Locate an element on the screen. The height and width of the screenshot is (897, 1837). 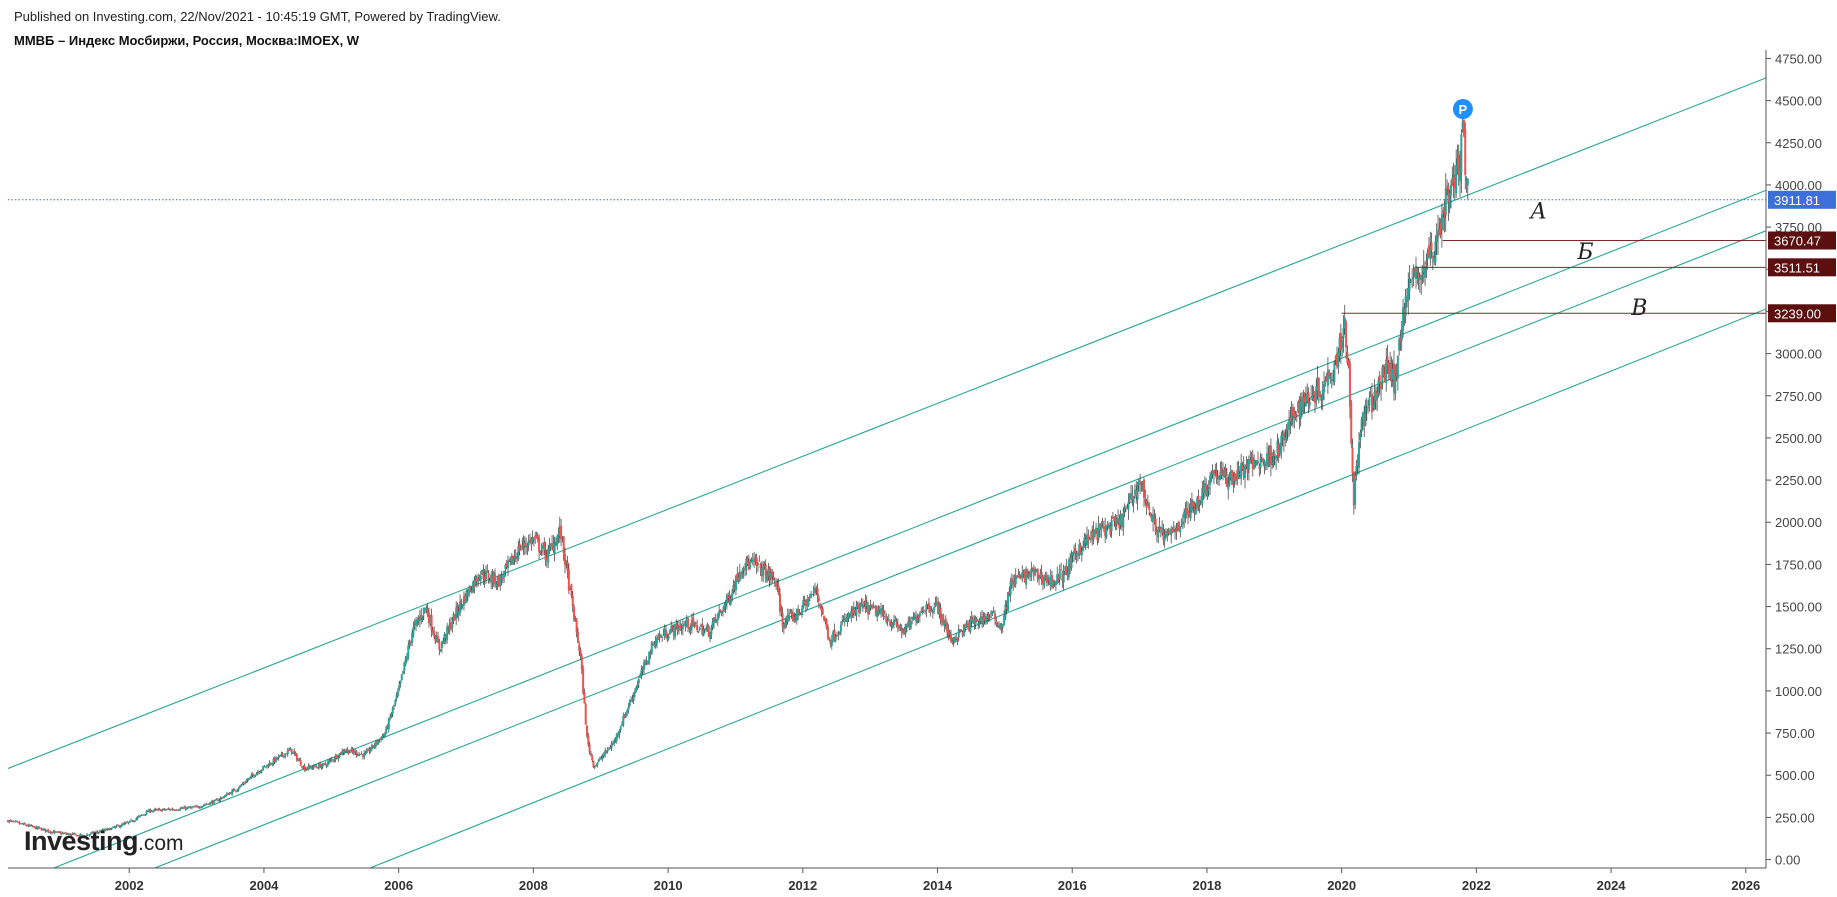
investing-logo: Investing.com is located at coordinates (104, 841).